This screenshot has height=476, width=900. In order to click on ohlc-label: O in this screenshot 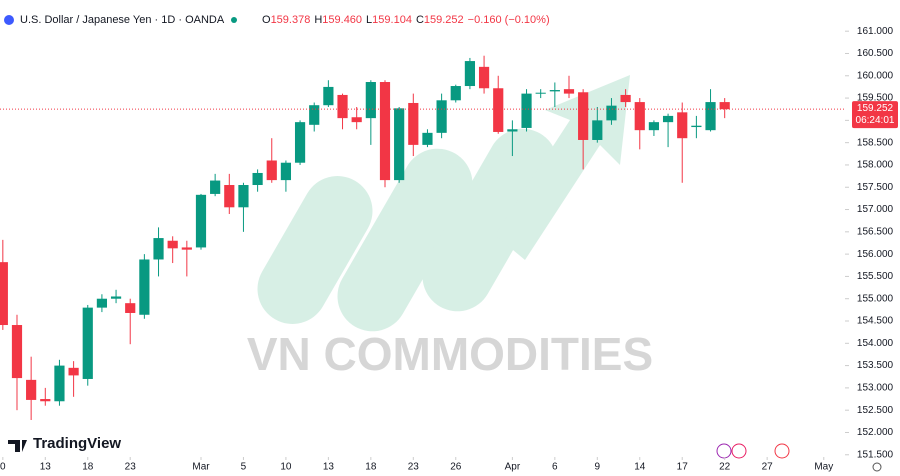, I will do `click(266, 20)`.